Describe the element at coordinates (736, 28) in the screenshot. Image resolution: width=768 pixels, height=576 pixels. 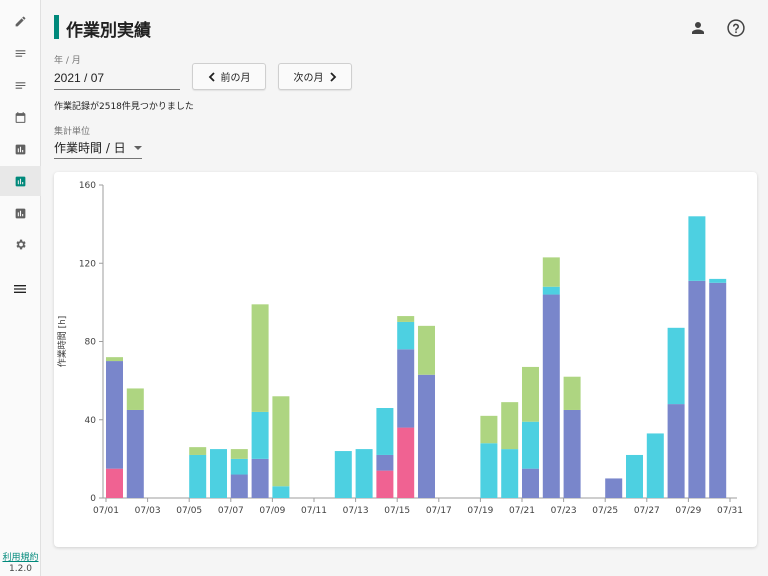
I see `help-icon` at that location.